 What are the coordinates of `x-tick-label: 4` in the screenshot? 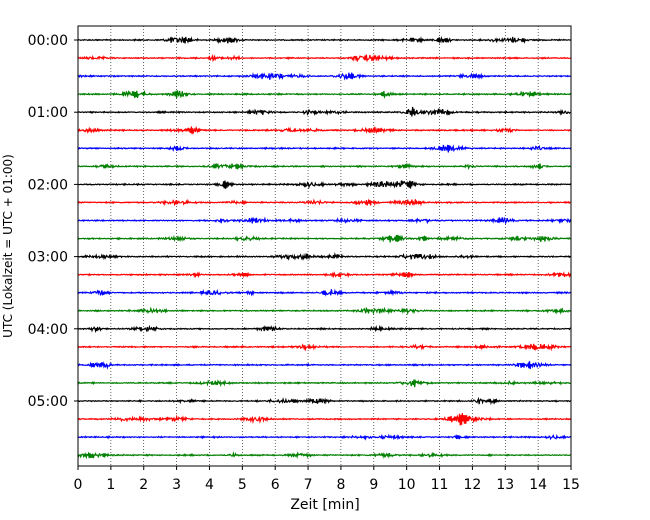 It's located at (209, 485).